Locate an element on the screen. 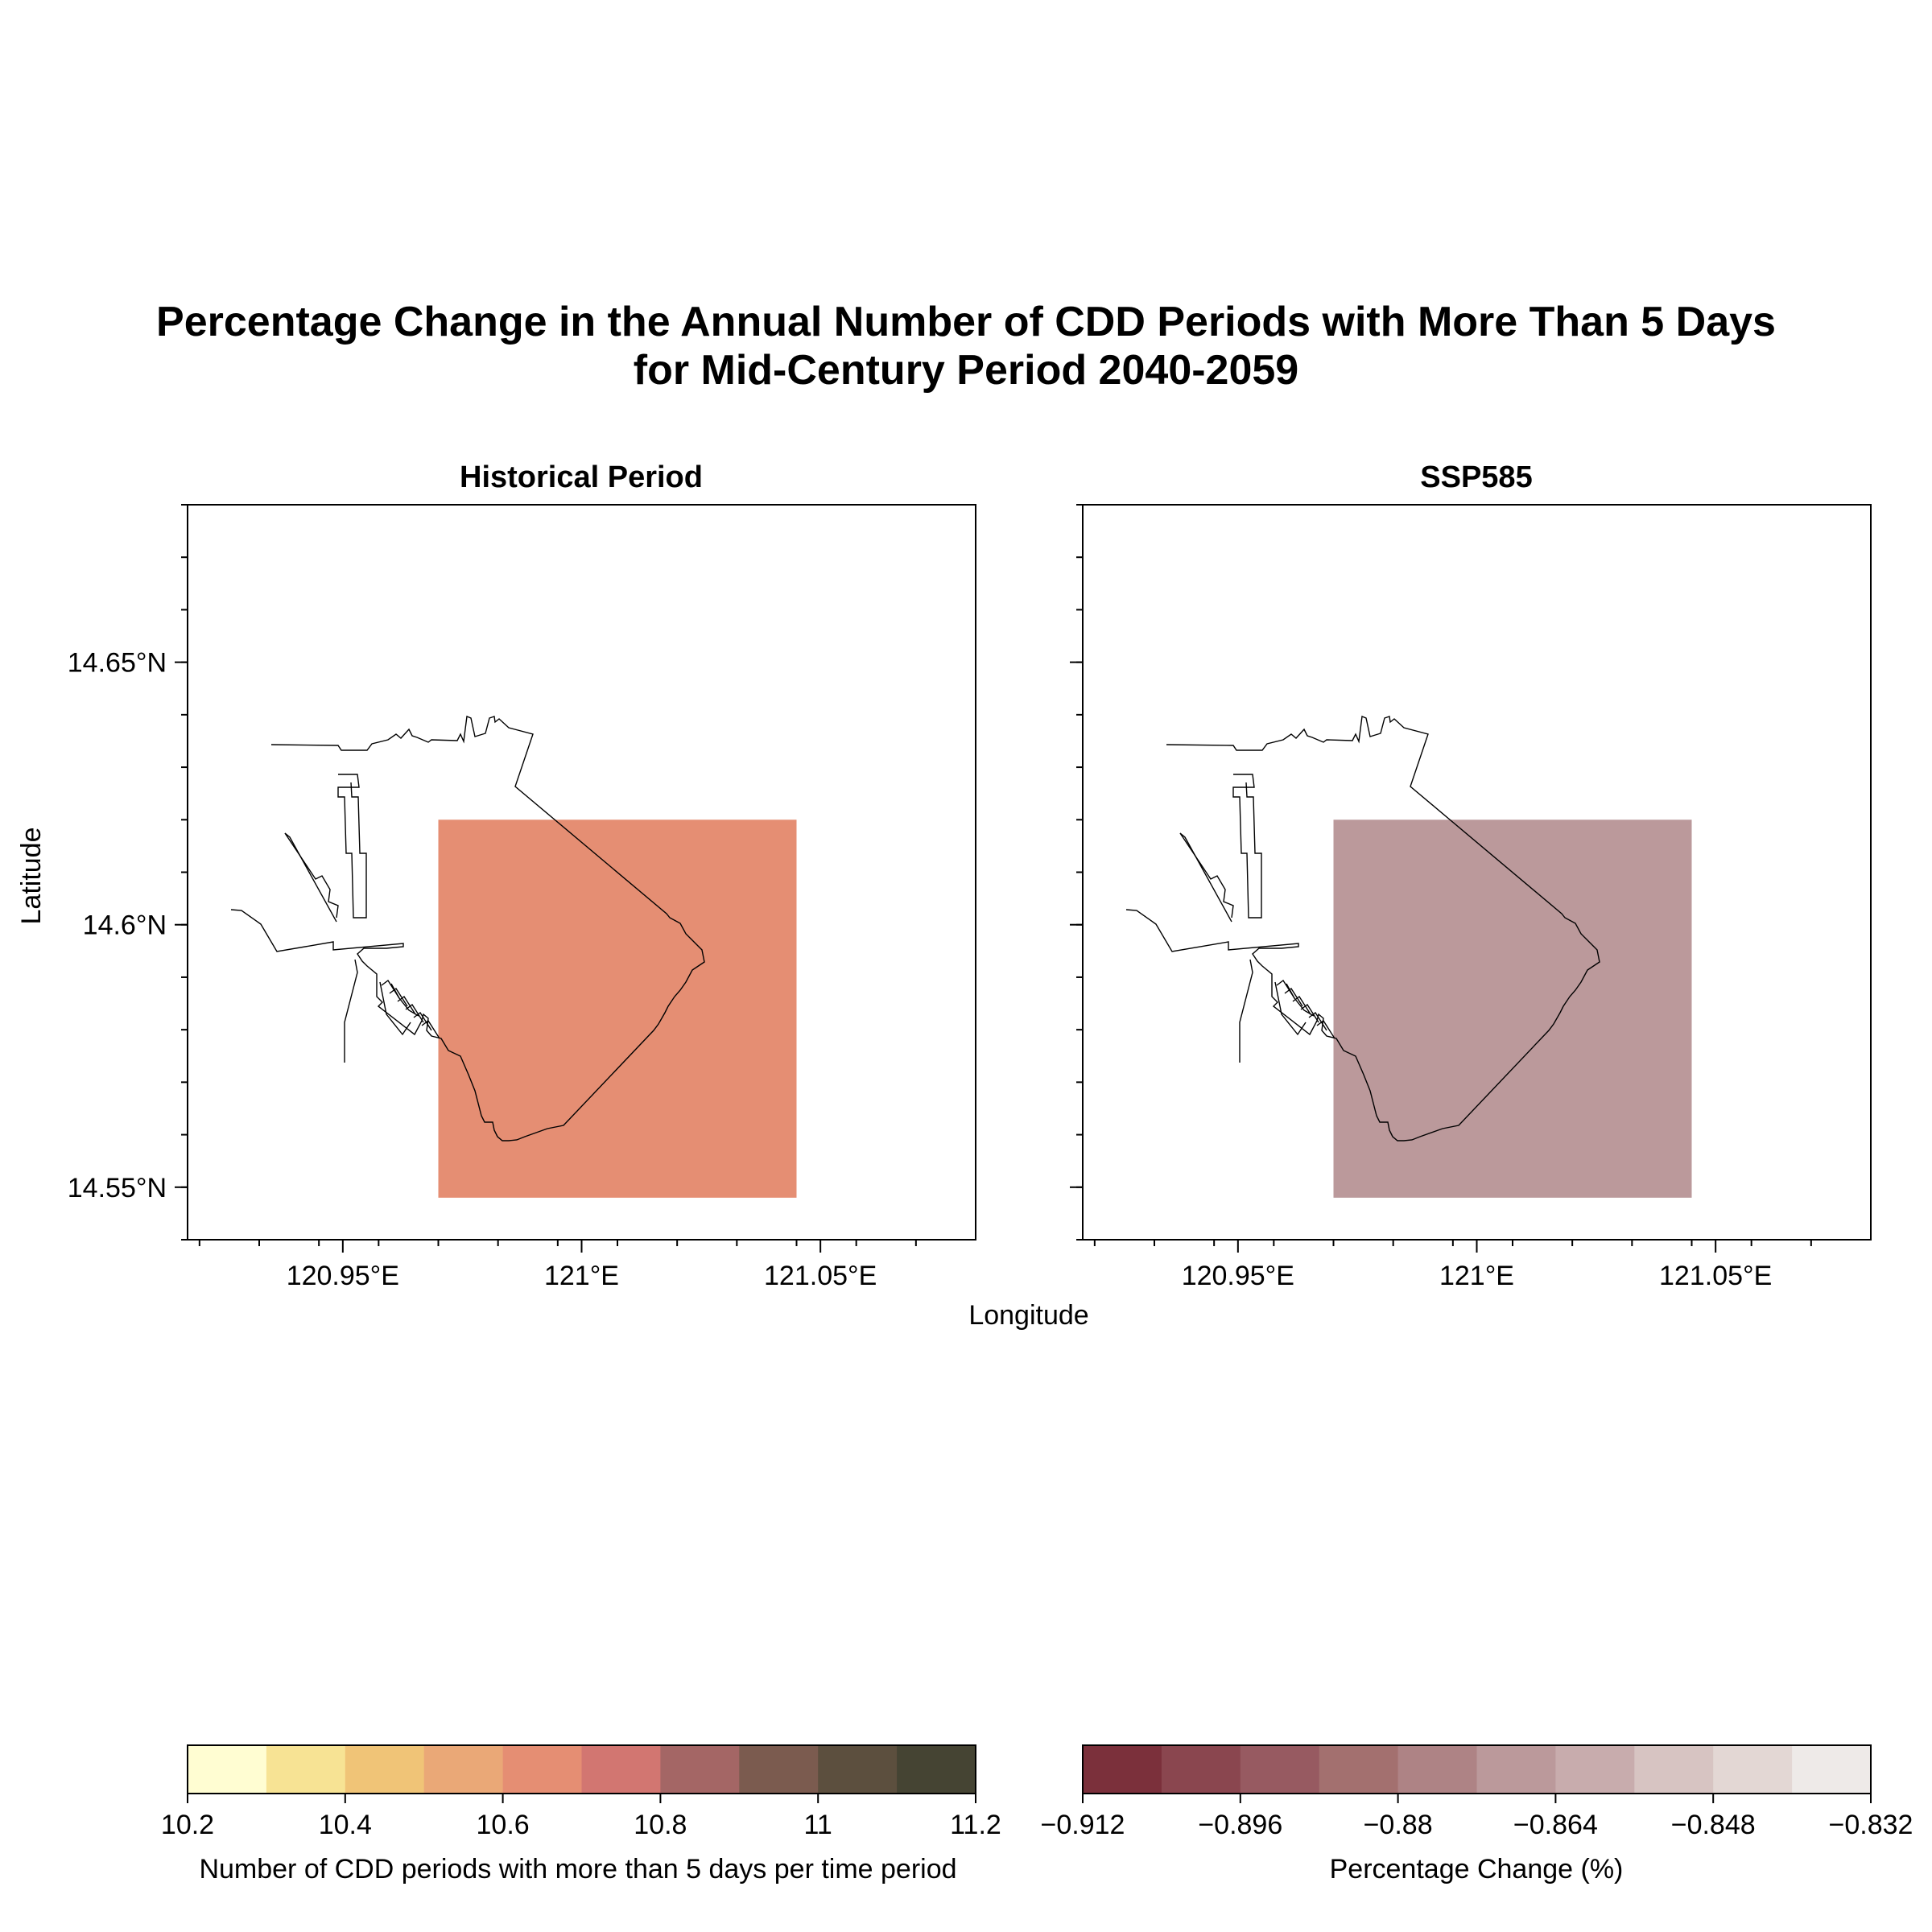  colorbar-tick-label: 10.4 is located at coordinates (345, 1825).